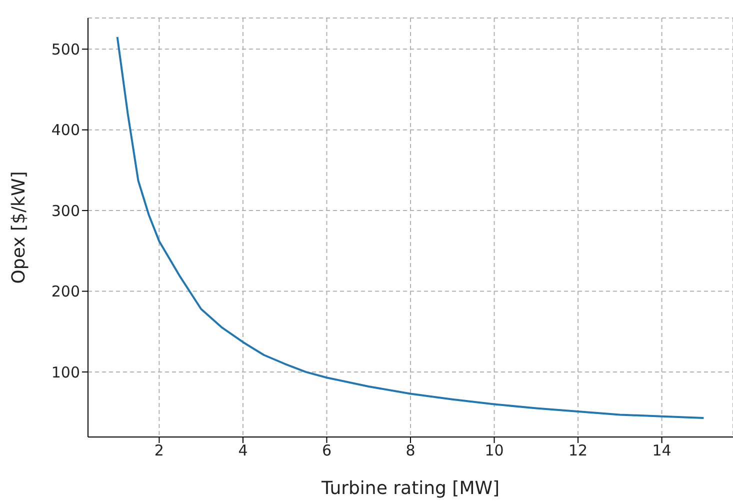 This screenshot has height=502, width=733. I want to click on x-tick-label: 2, so click(159, 451).